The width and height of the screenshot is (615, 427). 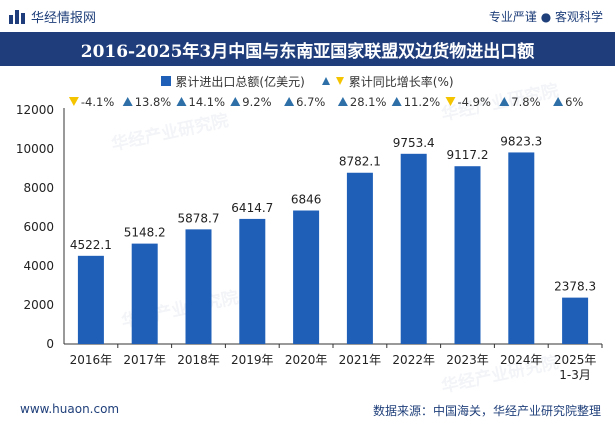 What do you see at coordinates (575, 375) in the screenshot?
I see `x-tick-label: 1-3月` at bounding box center [575, 375].